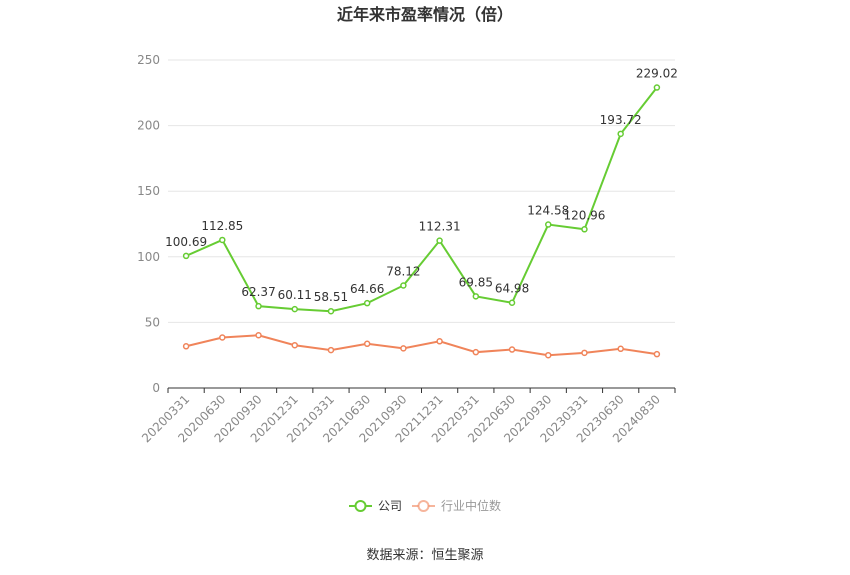 The height and width of the screenshot is (575, 850). I want to click on data-label: 229.02, so click(657, 74).